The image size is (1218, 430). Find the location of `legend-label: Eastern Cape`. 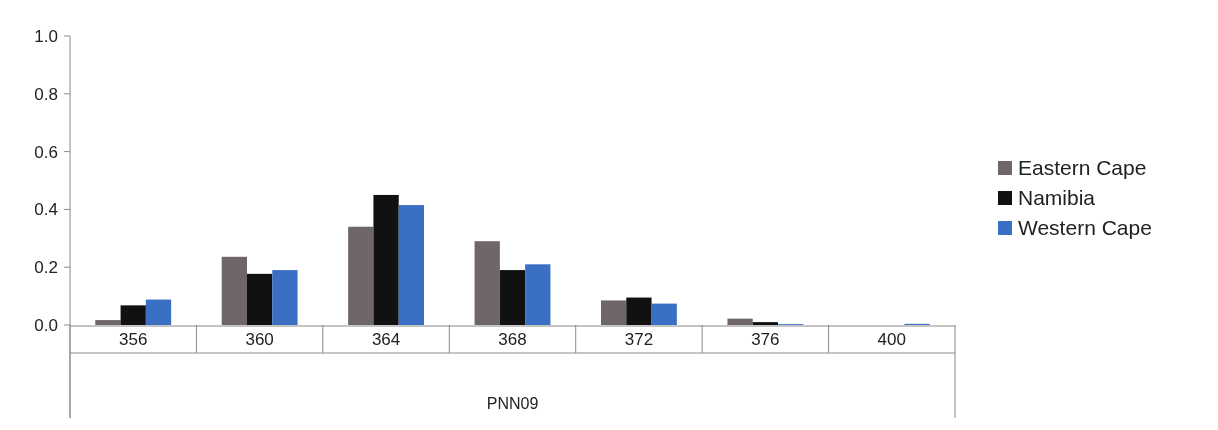

legend-label: Eastern Cape is located at coordinates (1082, 168).